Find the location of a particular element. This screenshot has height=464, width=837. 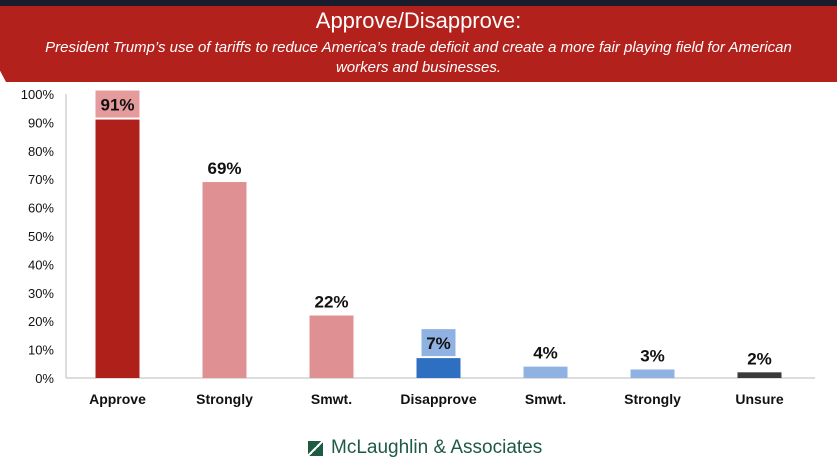

y-tick-label: 40% is located at coordinates (41, 264).